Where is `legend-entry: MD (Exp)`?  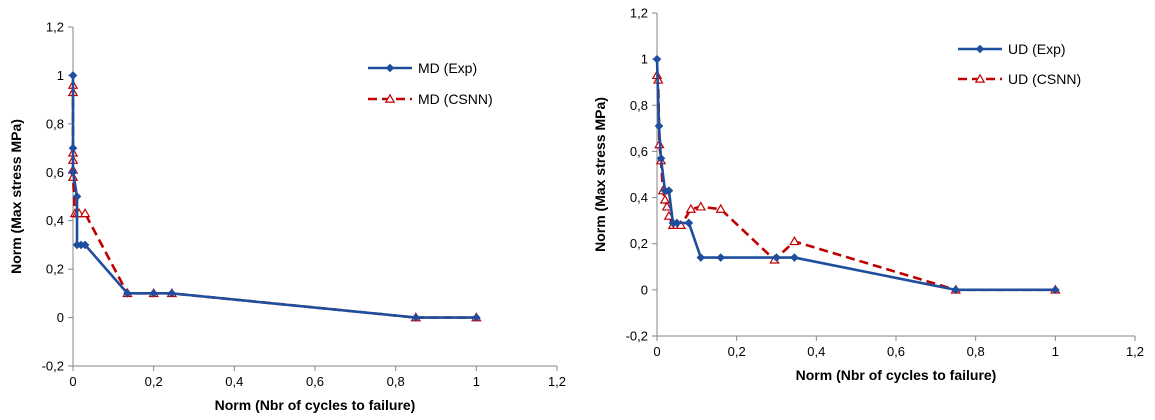 legend-entry: MD (Exp) is located at coordinates (422, 68).